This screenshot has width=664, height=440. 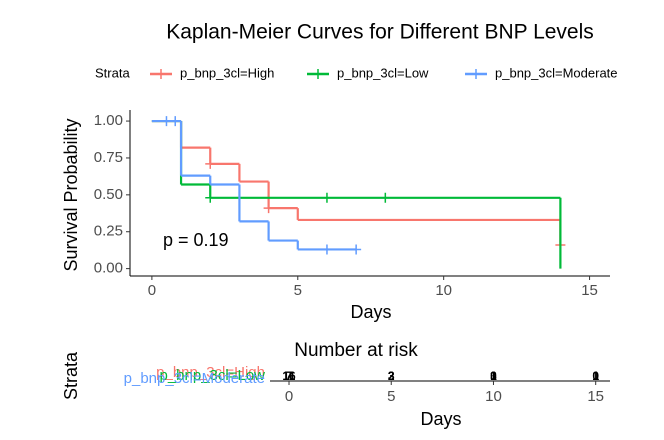 I want to click on legend-label: p_bnp_3cl=Low, so click(x=383, y=72).